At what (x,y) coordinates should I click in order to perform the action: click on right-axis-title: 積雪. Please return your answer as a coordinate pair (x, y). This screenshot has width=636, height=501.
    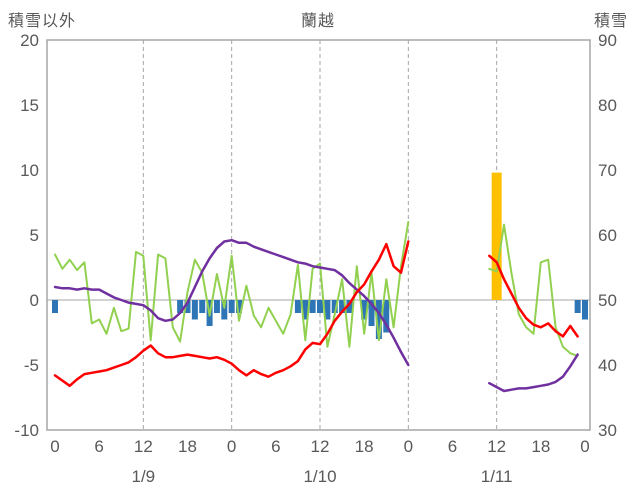
    Looking at the image, I should click on (610, 21).